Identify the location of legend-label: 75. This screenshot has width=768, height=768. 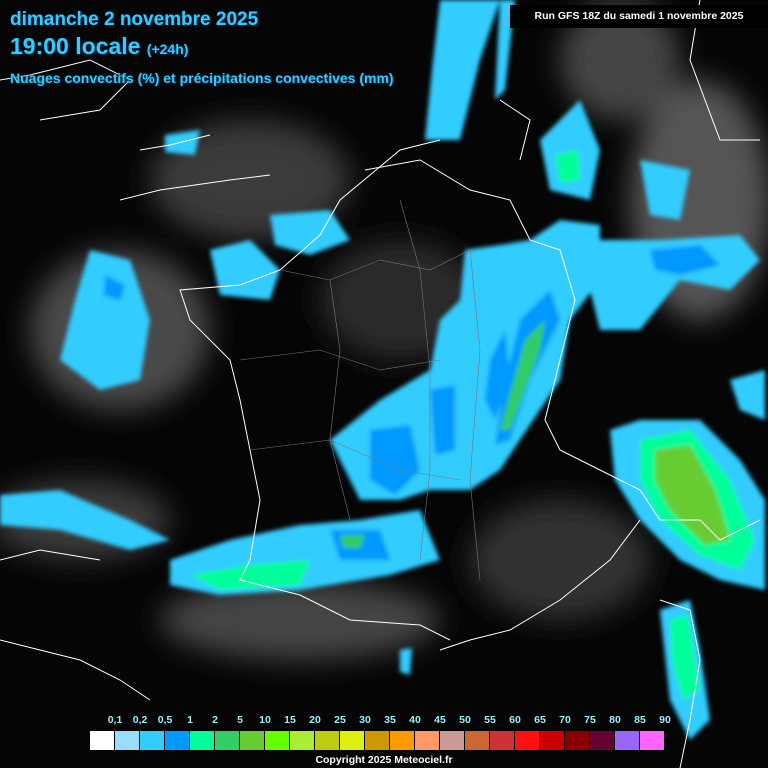
(590, 720).